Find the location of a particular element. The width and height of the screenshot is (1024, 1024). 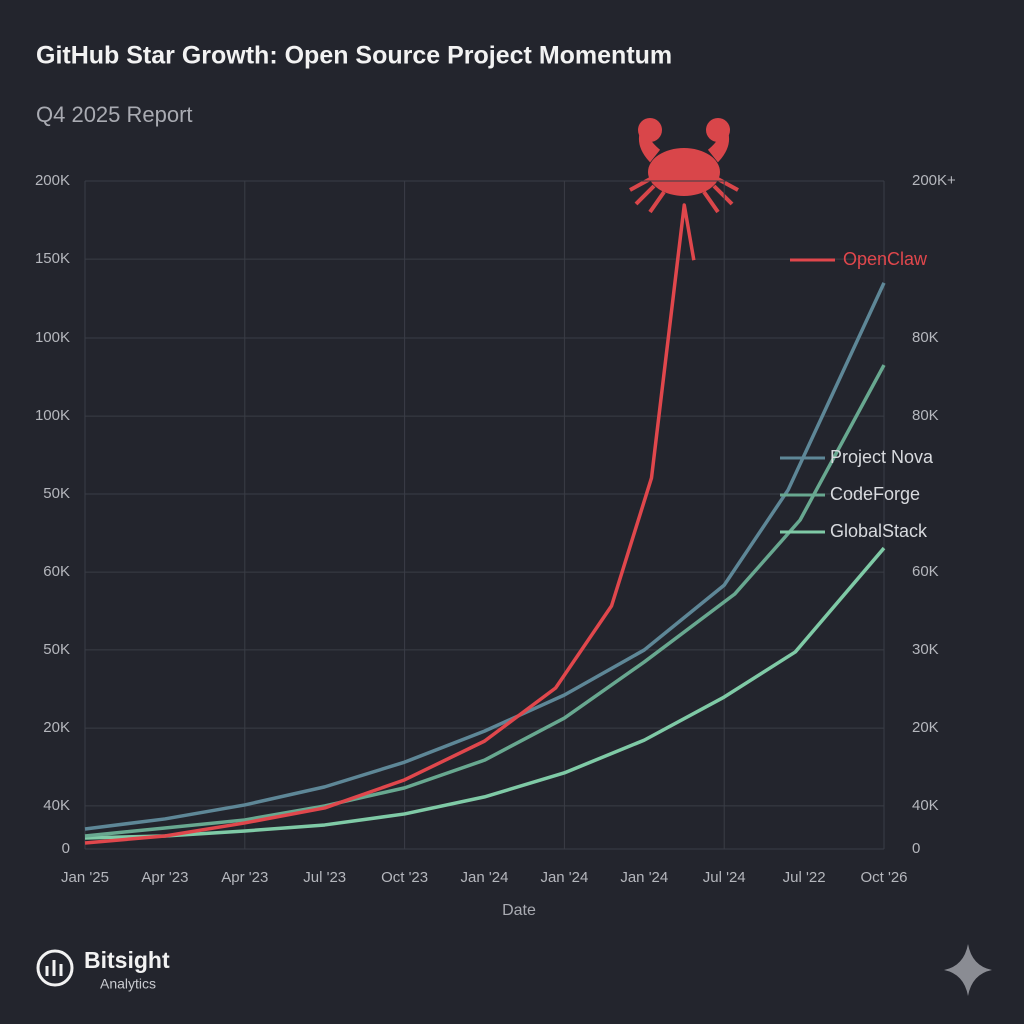

y2-tick-label: 30K is located at coordinates (925, 649).